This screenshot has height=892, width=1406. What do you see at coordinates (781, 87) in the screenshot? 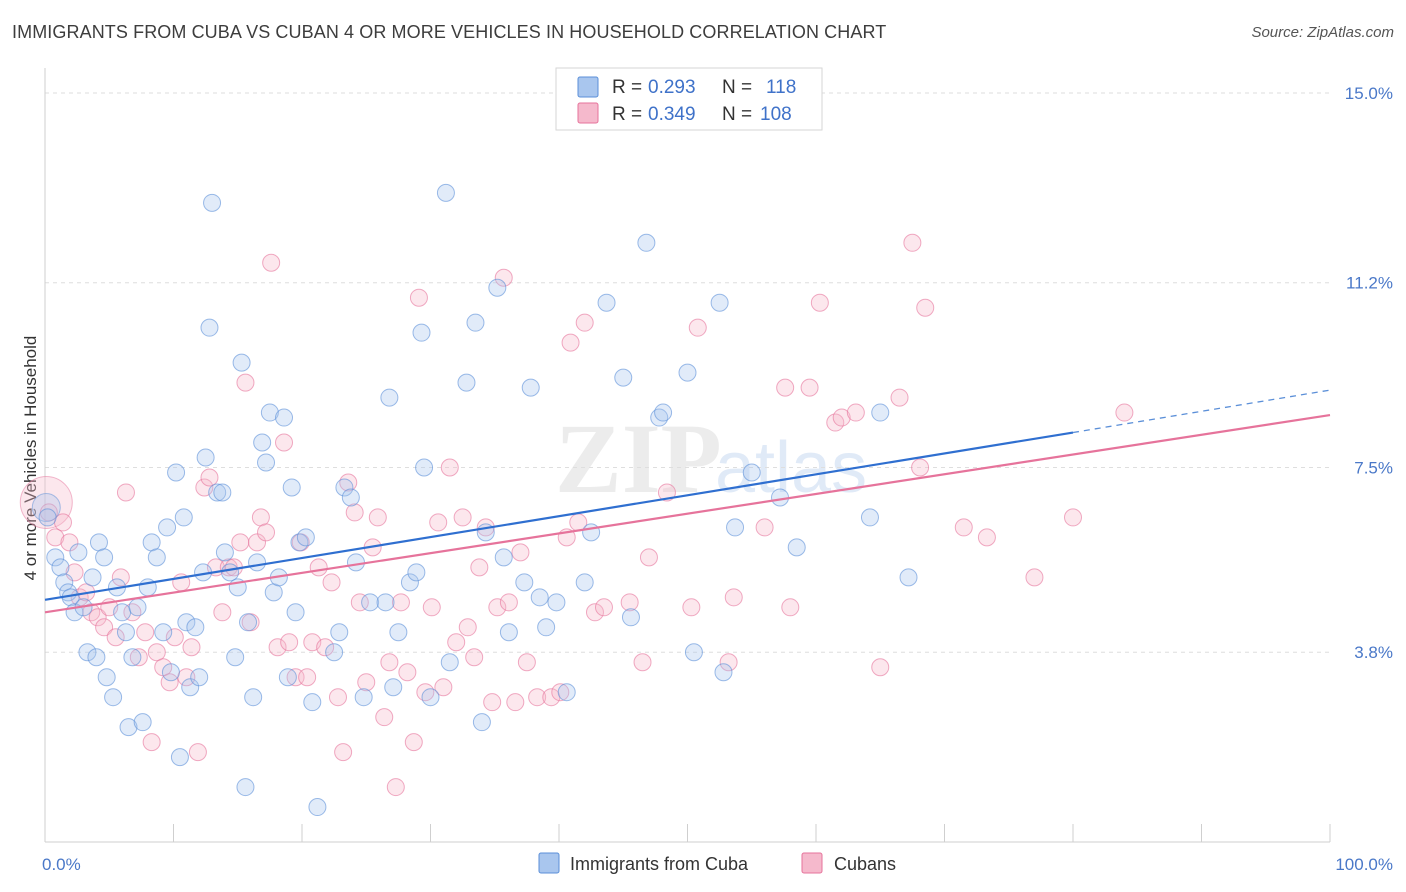
I see `legend-n-value-blue: 118` at bounding box center [781, 87].